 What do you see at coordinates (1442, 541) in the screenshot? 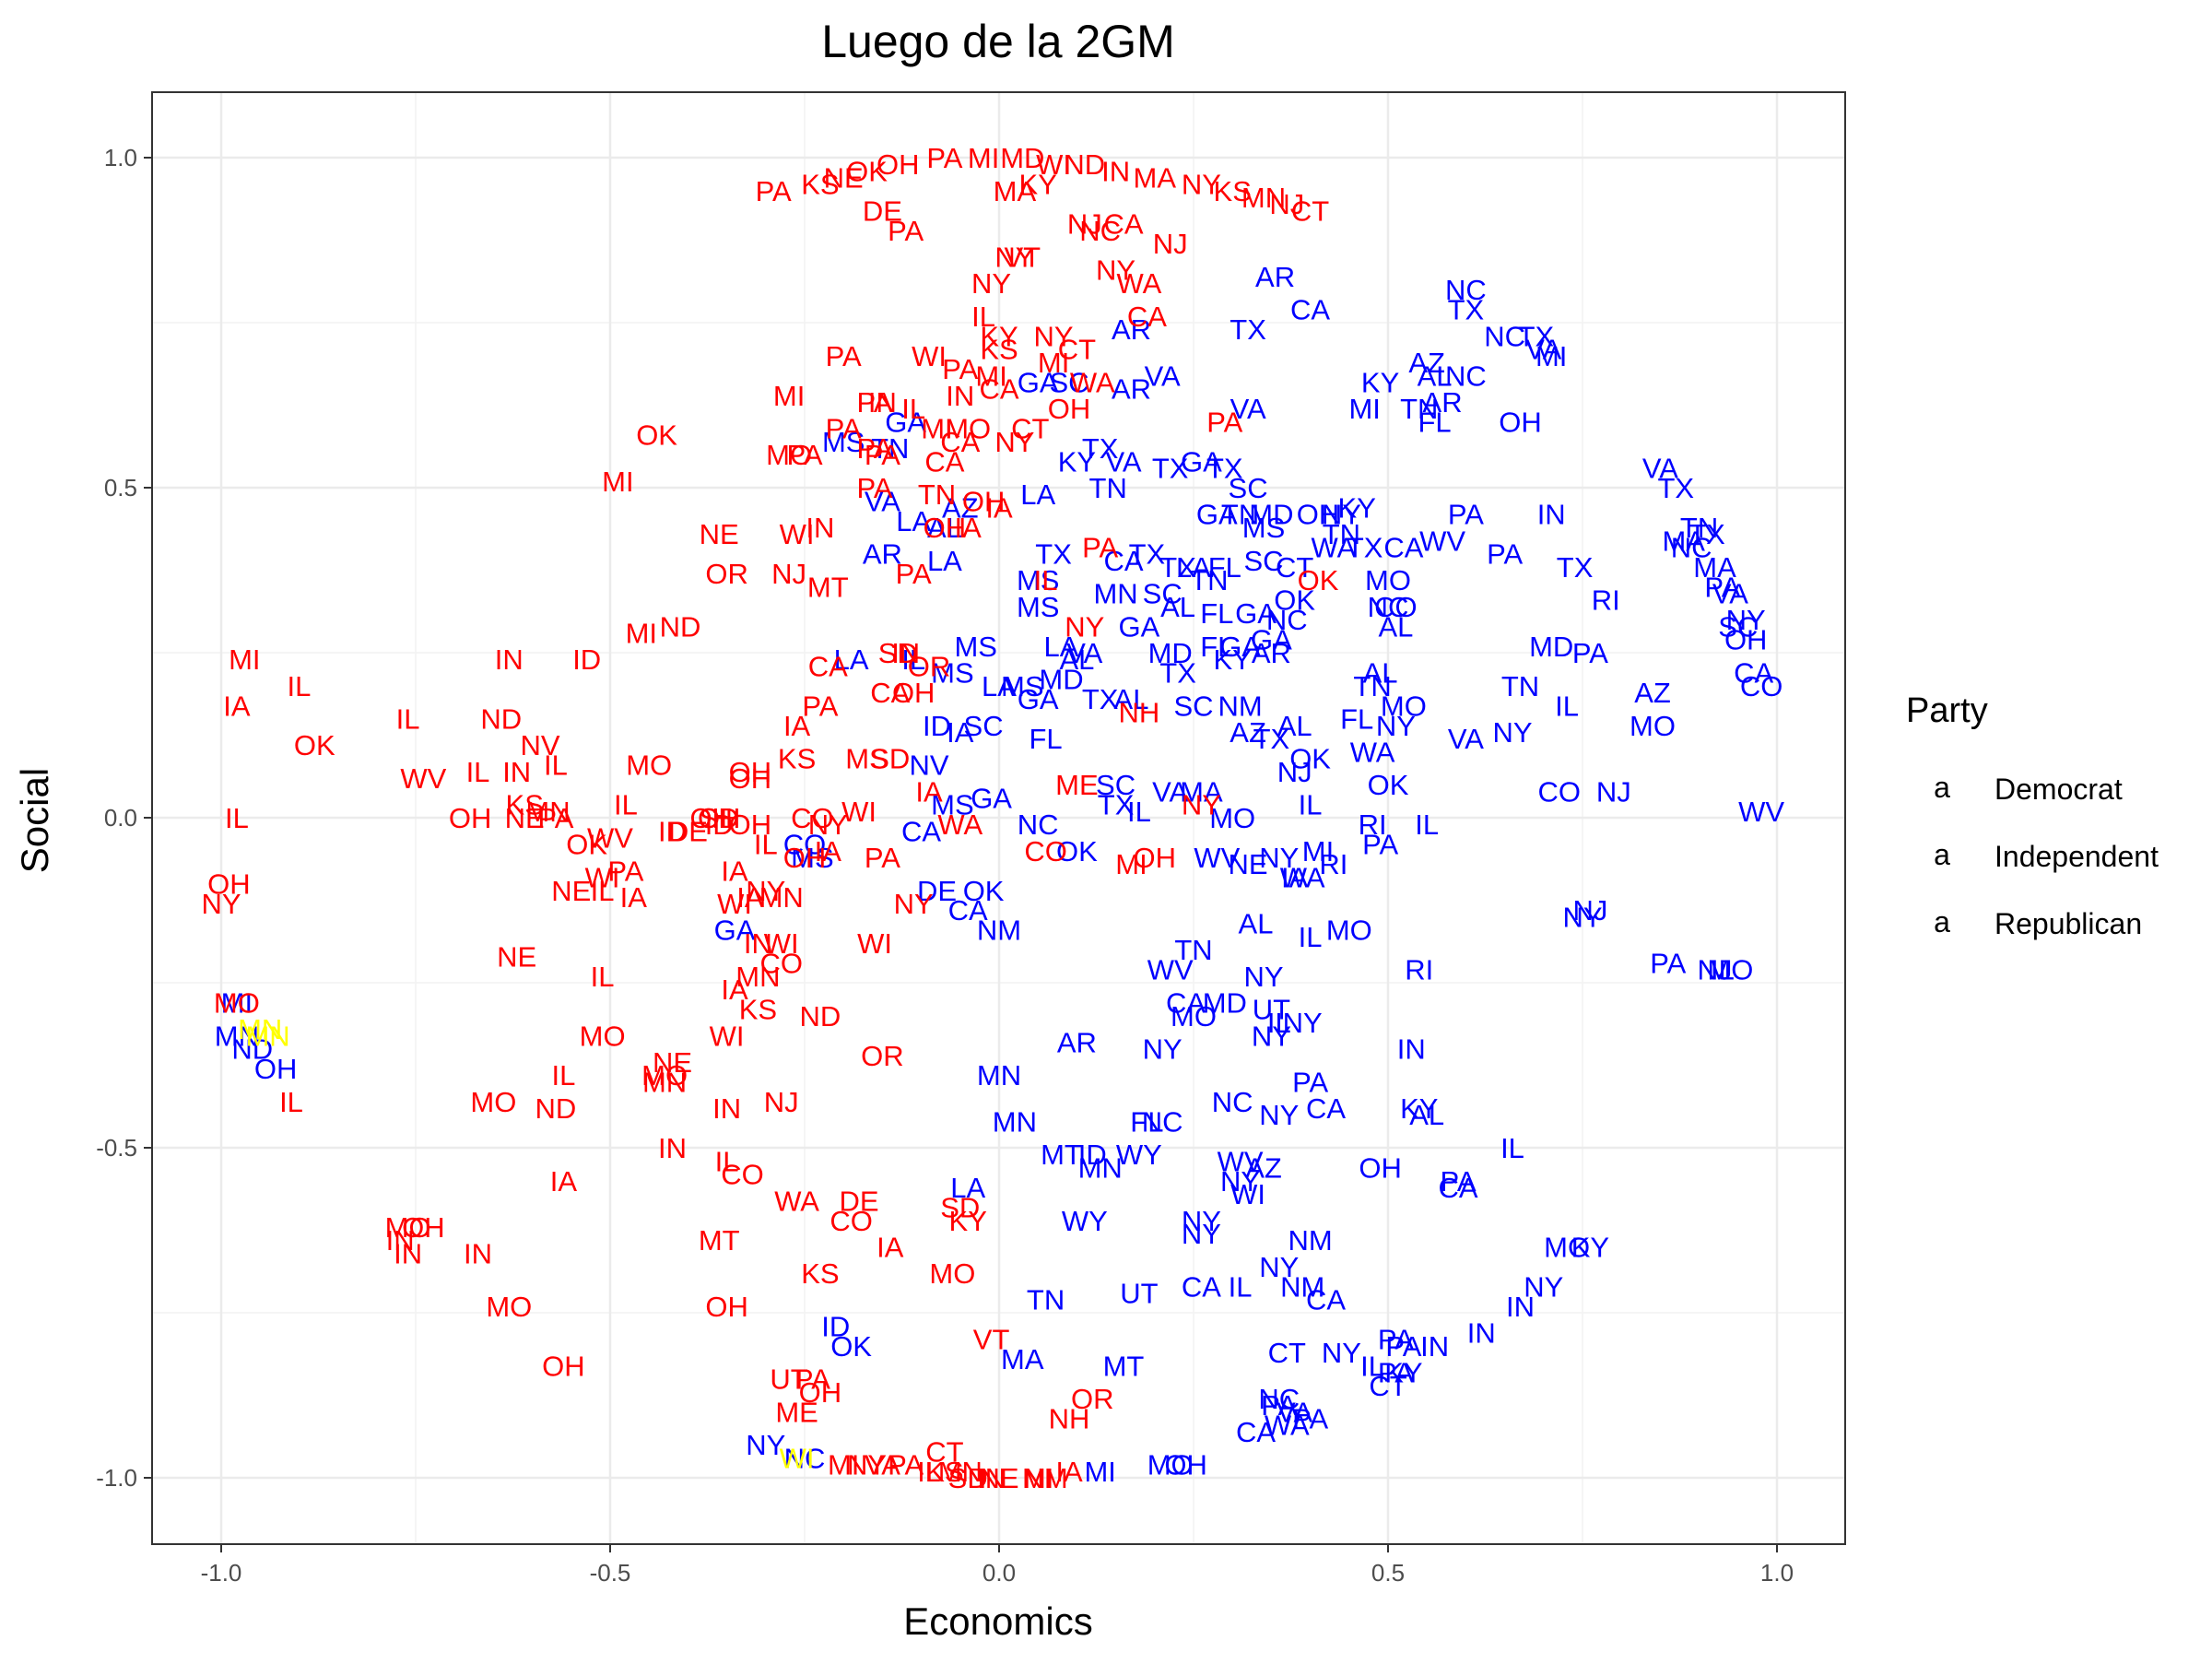
I see `point-label: WV` at bounding box center [1442, 541].